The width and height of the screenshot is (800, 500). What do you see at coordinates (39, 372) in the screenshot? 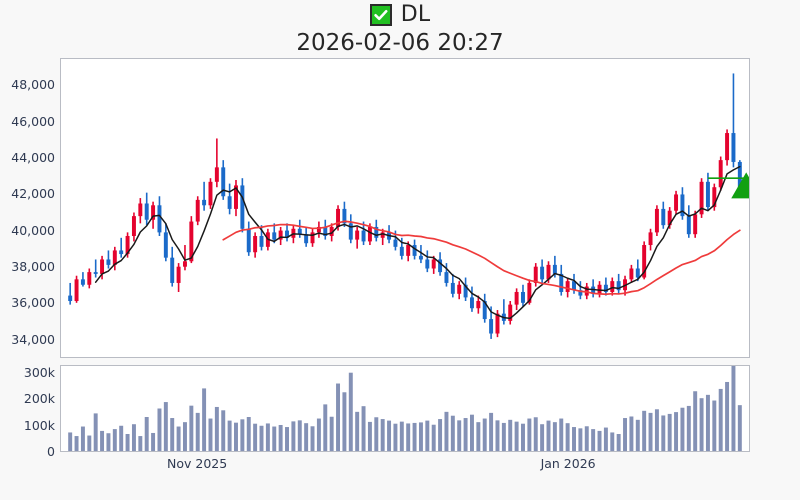
I see `axis-tick-label: 300k` at bounding box center [39, 372].